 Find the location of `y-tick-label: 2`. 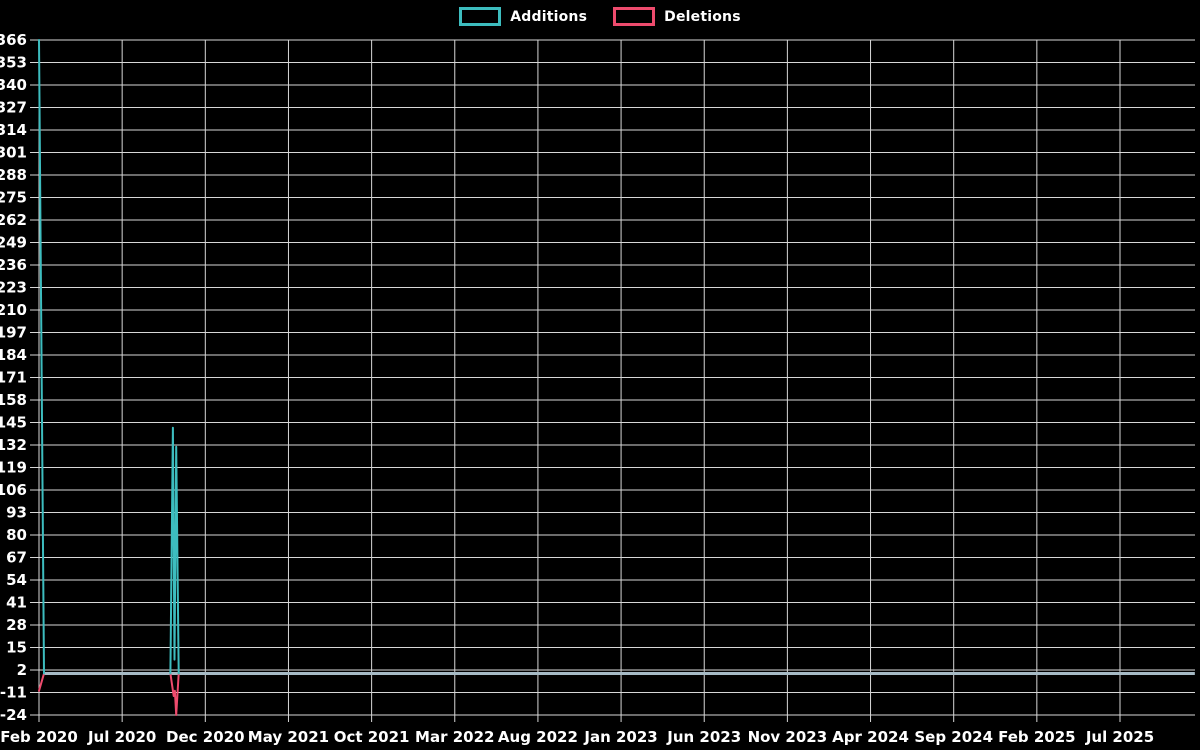

y-tick-label: 2 is located at coordinates (22, 670).